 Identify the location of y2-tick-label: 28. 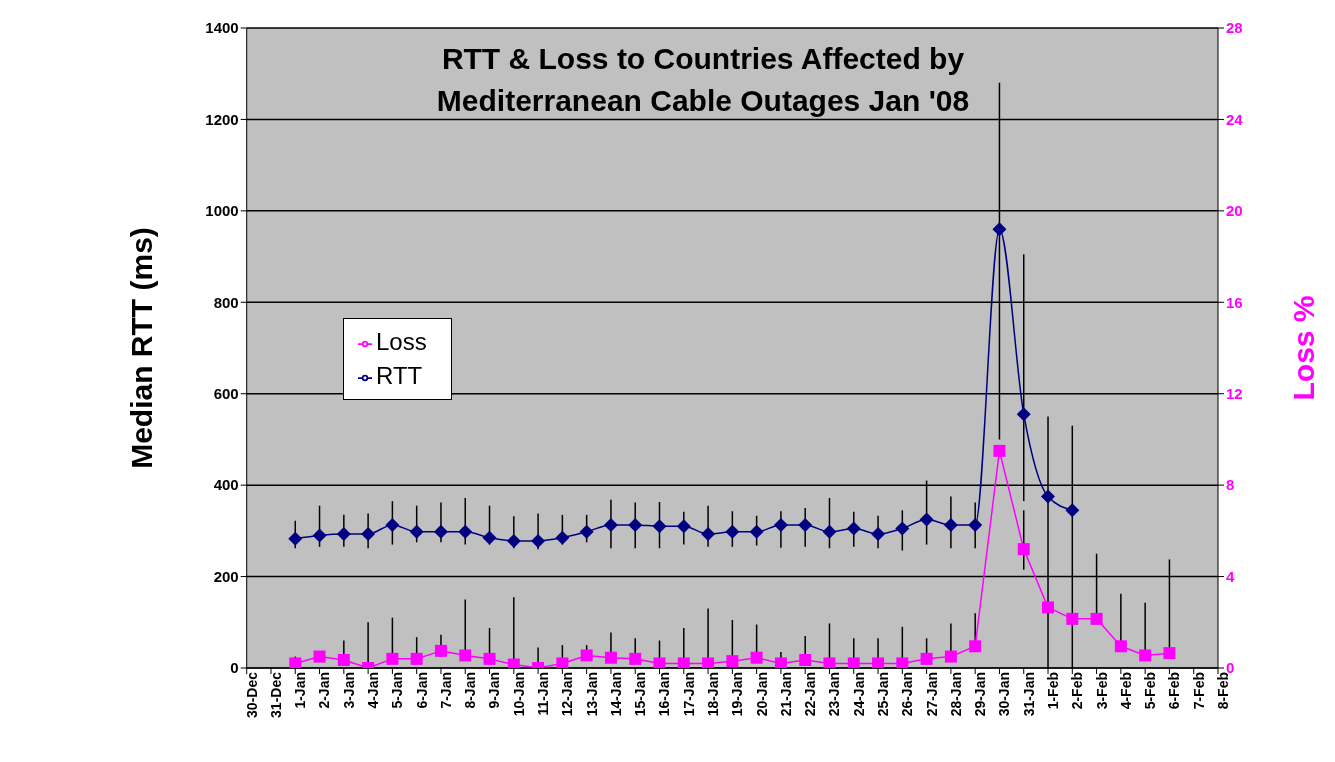
(1234, 28).